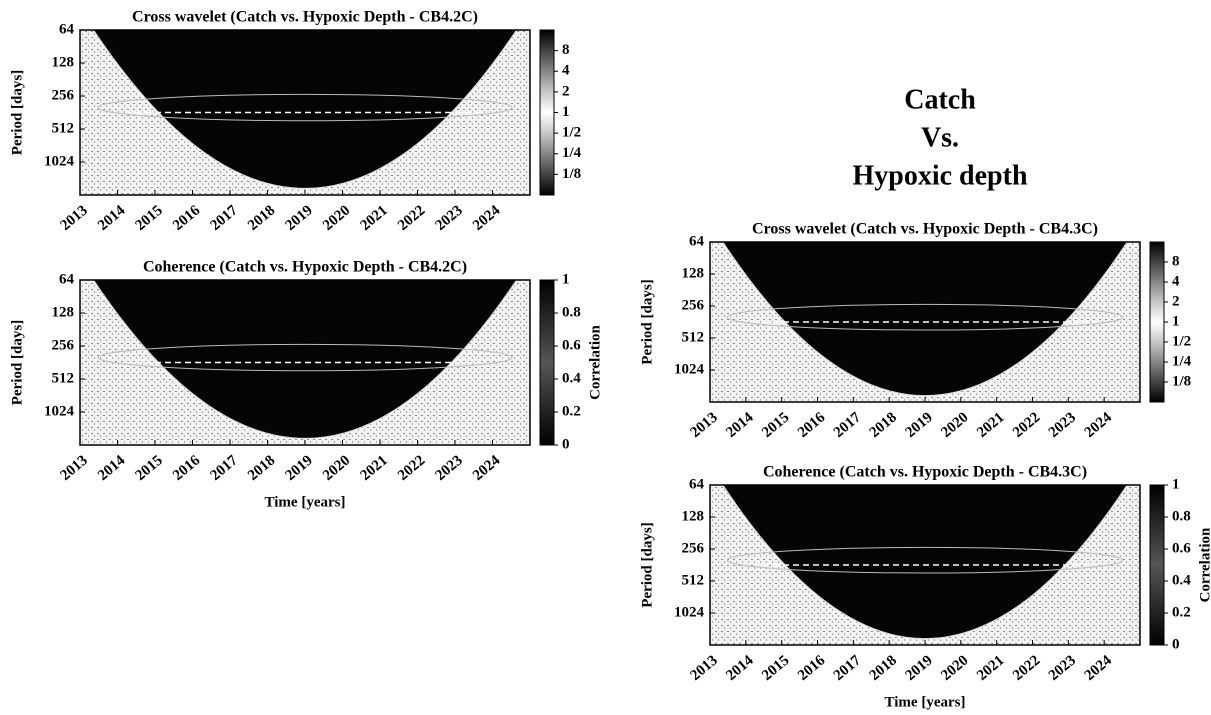  Describe the element at coordinates (1176, 644) in the screenshot. I see `colorbar-tick-label: 0` at that location.